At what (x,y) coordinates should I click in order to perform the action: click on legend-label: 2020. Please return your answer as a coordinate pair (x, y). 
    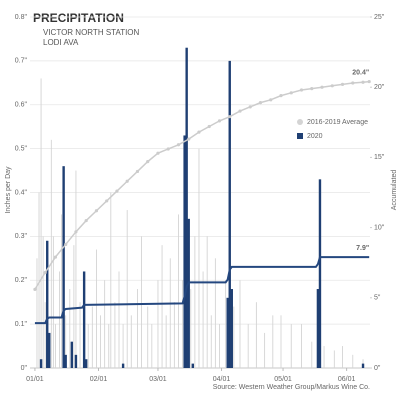
    Looking at the image, I should click on (315, 136).